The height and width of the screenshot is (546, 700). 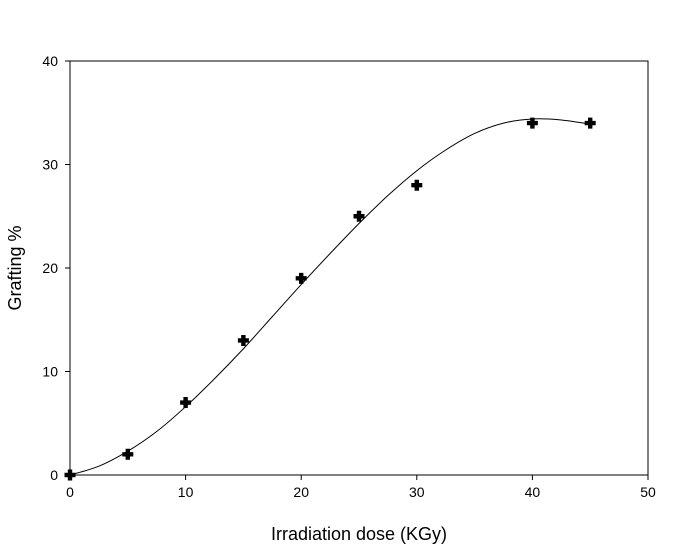 What do you see at coordinates (50, 61) in the screenshot?
I see `y-tick-label: 40` at bounding box center [50, 61].